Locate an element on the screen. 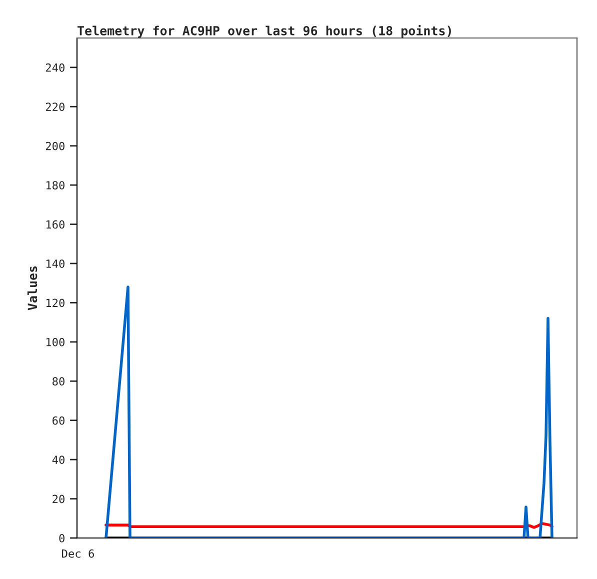 The image size is (597, 579). y-tick-label: 220 is located at coordinates (55, 107).